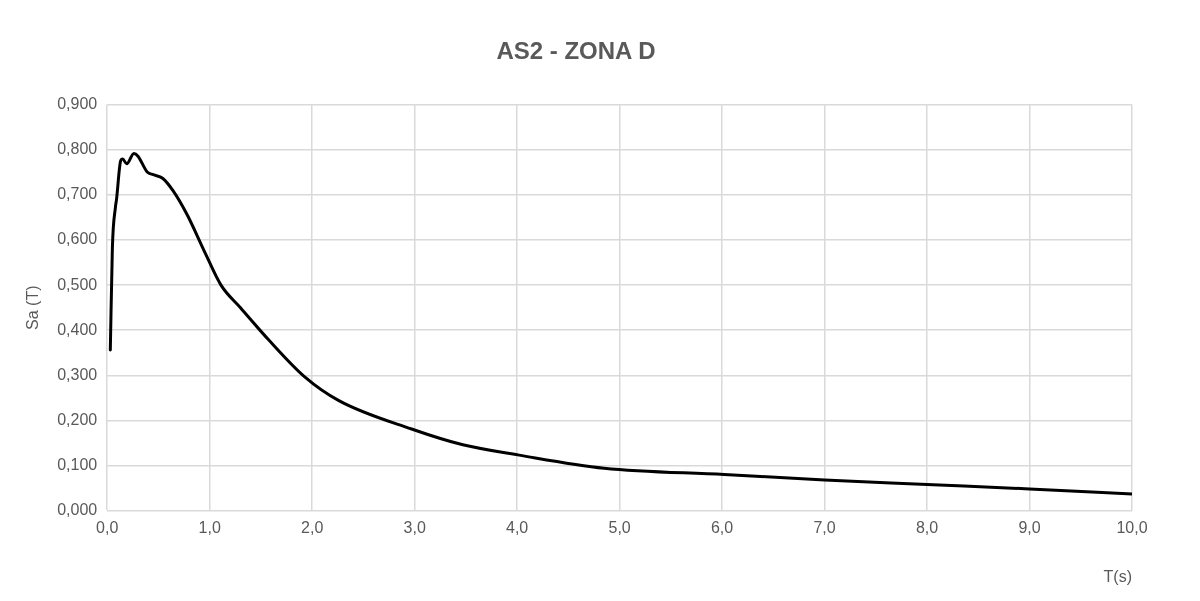  What do you see at coordinates (77, 194) in the screenshot?
I see `y-tick-label: 0,700` at bounding box center [77, 194].